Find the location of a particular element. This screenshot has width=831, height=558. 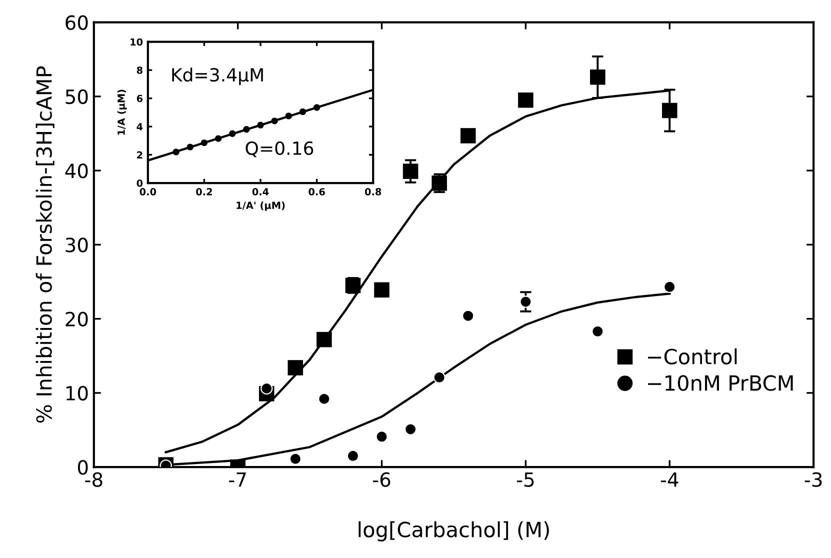

x-tick-label: -6 is located at coordinates (381, 479).